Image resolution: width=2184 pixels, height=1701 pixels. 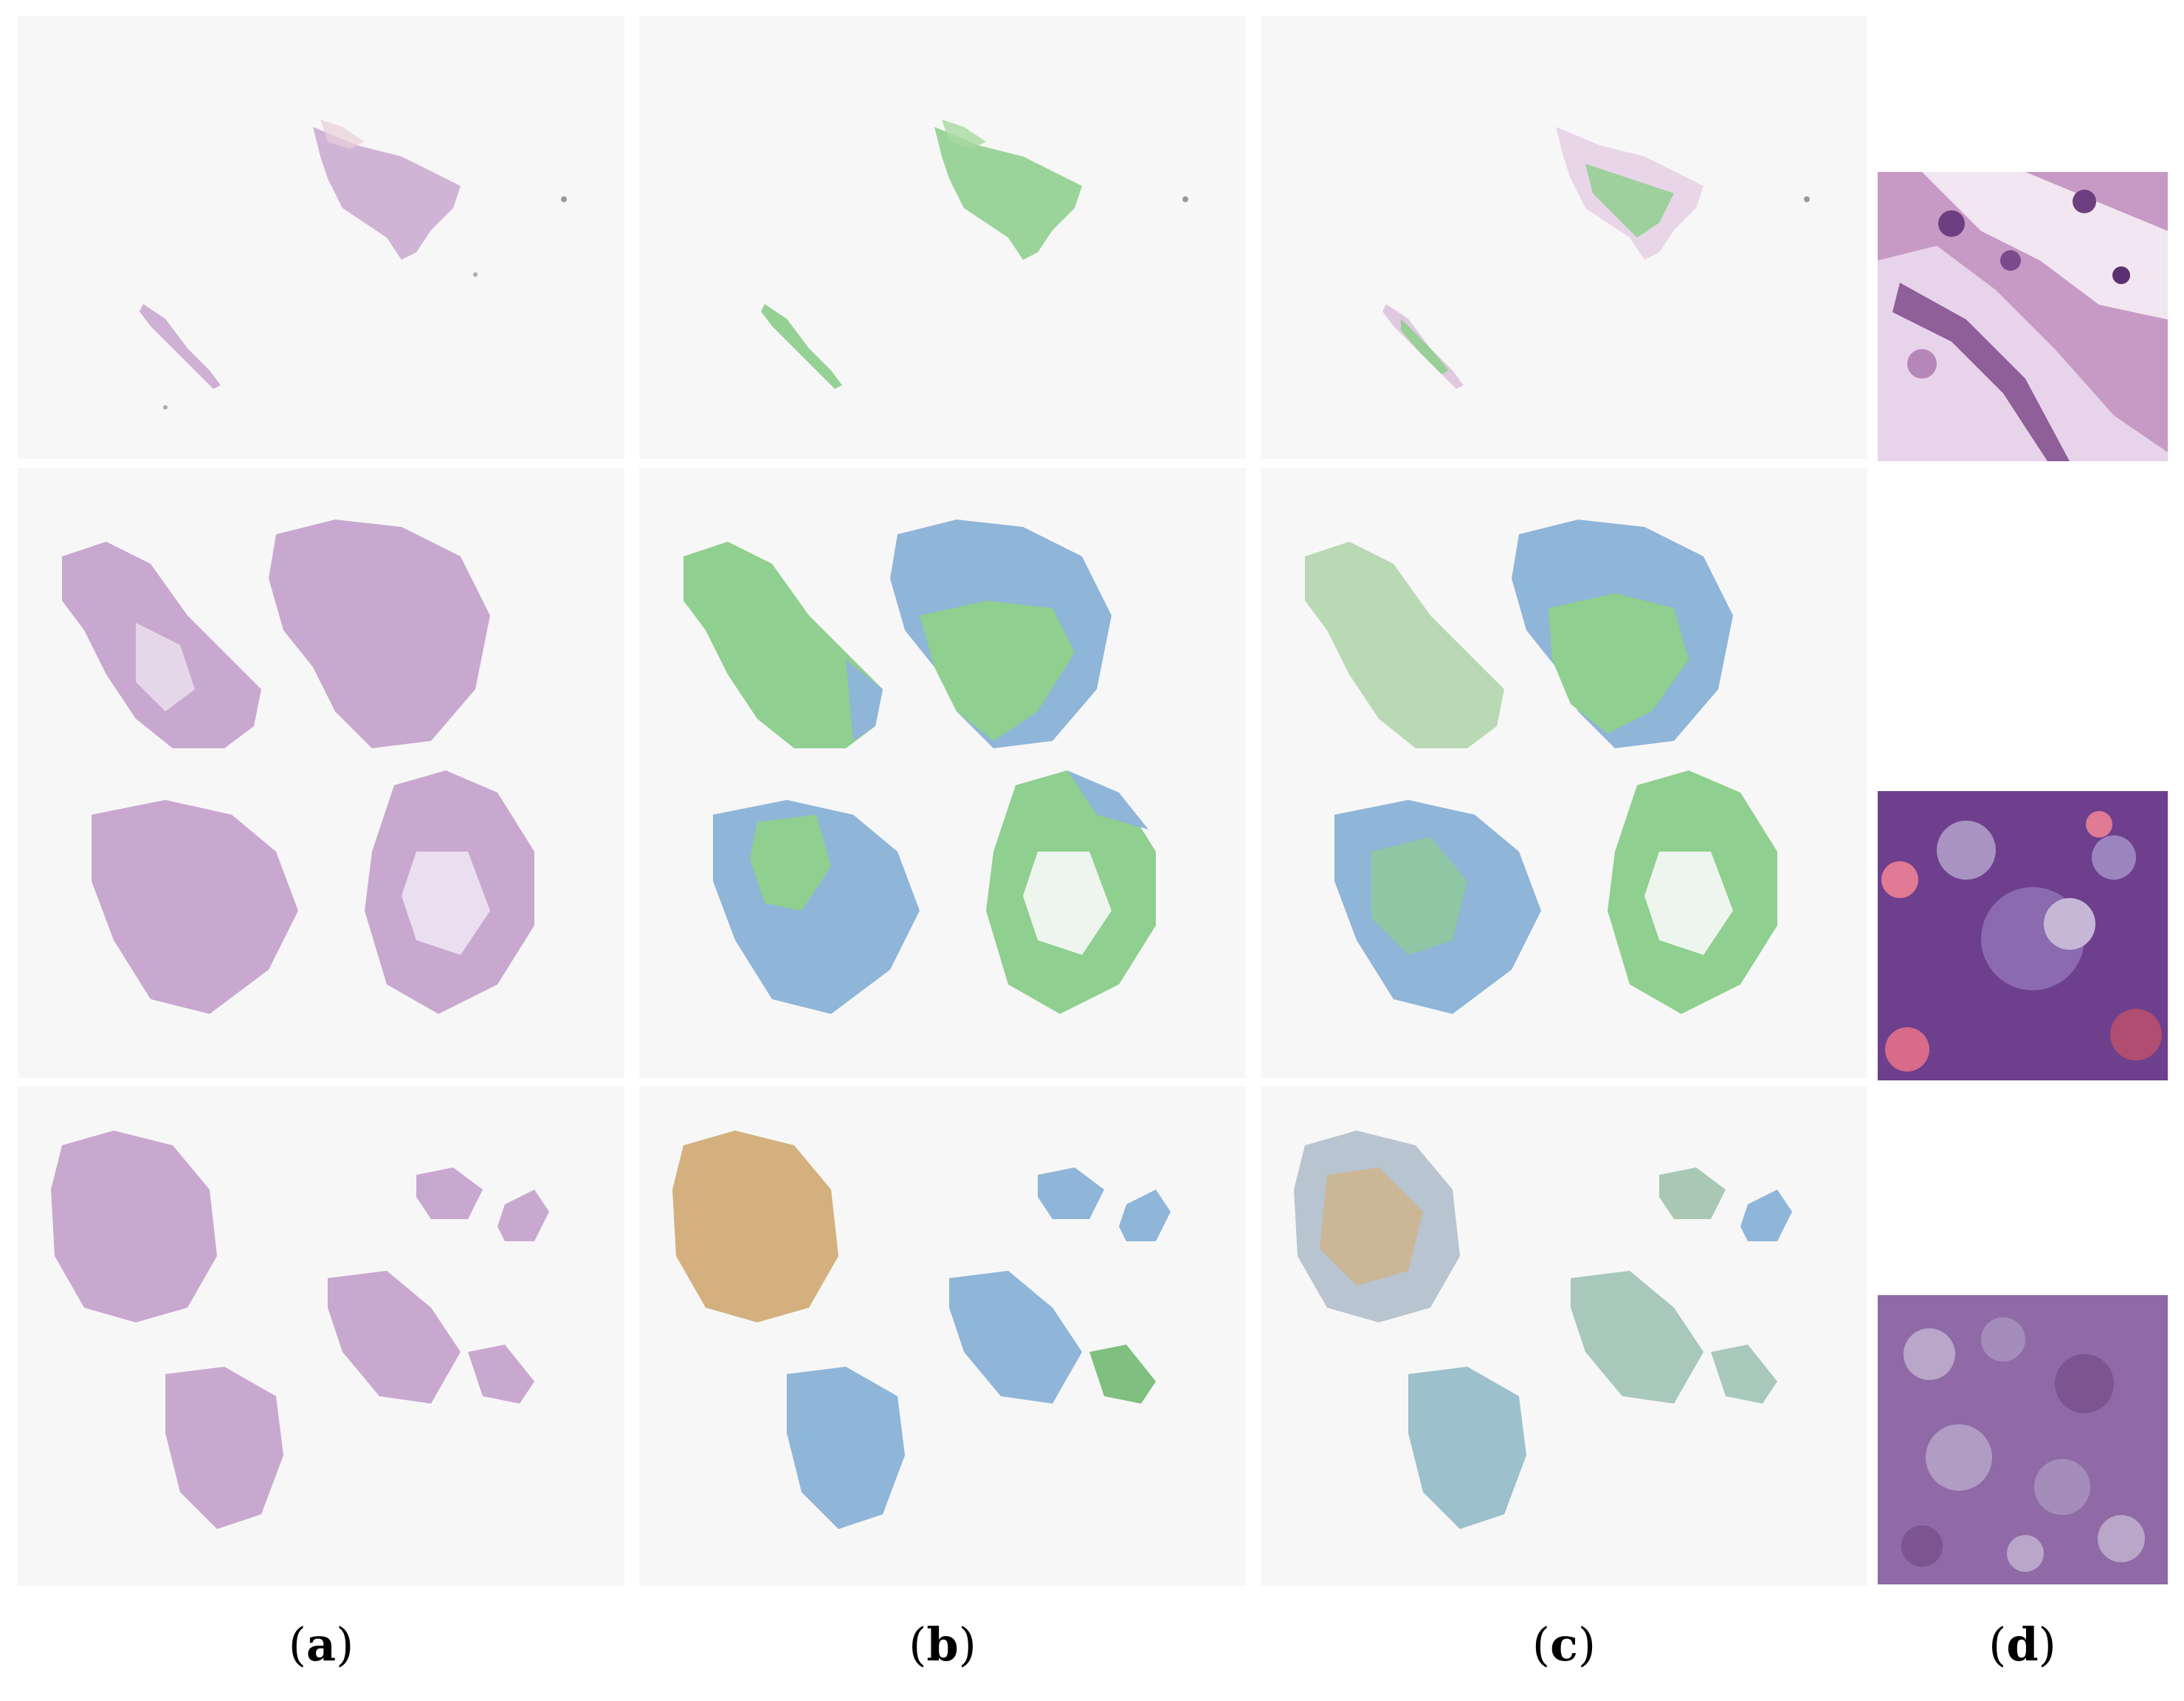 I want to click on patch-row3-col-d, so click(x=2023, y=1439).